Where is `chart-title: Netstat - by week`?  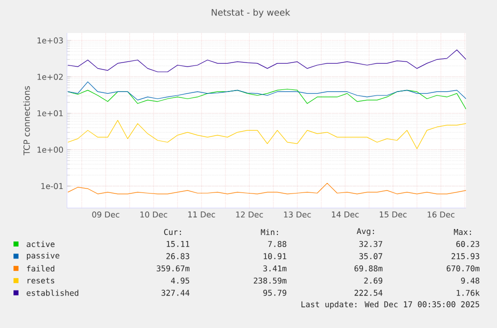 chart-title: Netstat - by week is located at coordinates (251, 13).